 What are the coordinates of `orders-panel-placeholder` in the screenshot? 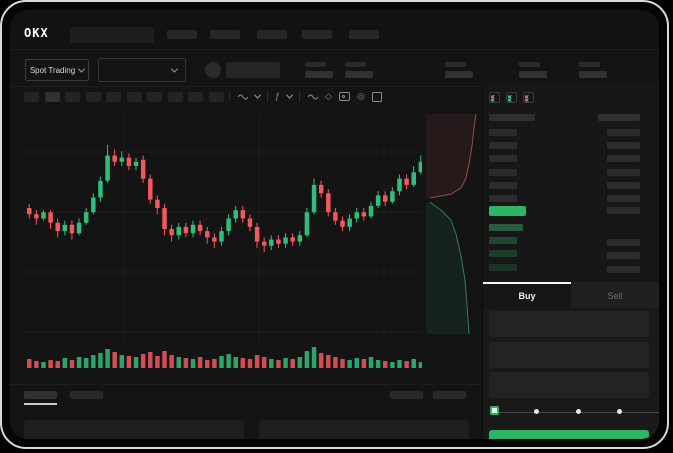 It's located at (134, 429).